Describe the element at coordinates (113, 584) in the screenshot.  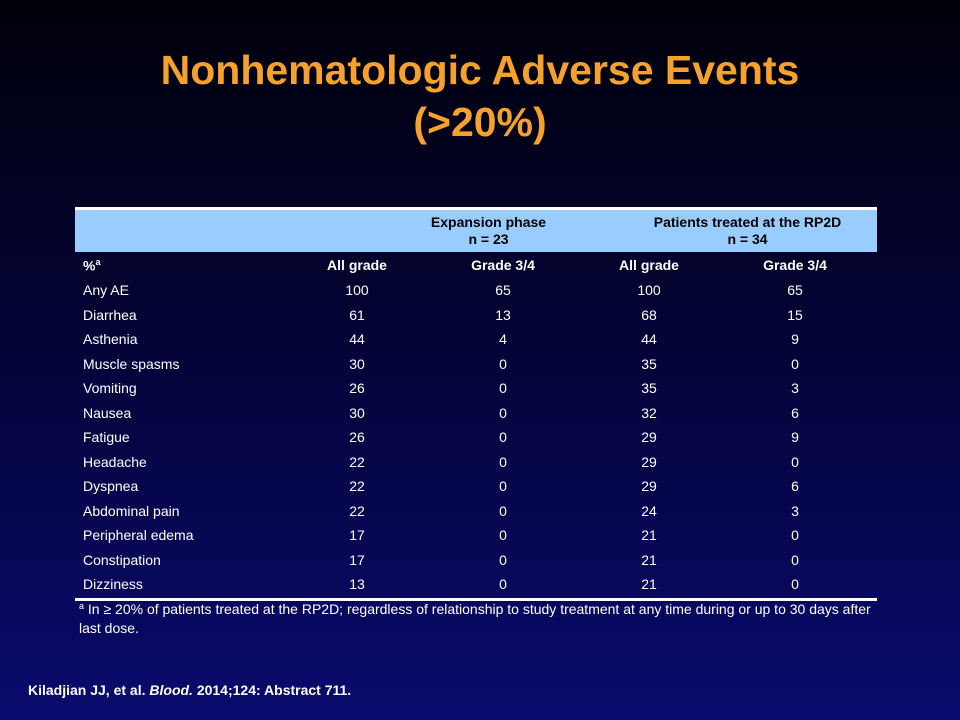
I see `row-label: Dizziness` at that location.